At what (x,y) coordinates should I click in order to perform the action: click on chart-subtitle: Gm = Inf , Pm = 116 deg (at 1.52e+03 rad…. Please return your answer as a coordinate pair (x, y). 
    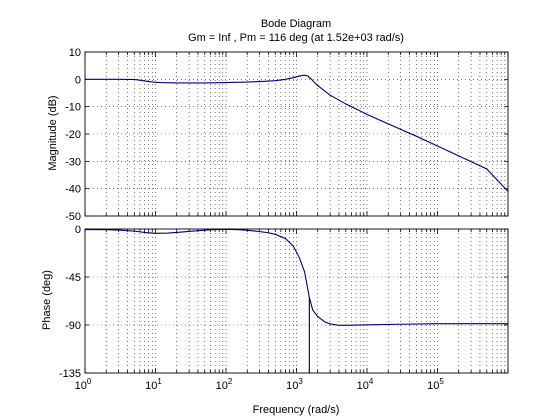
    Looking at the image, I should click on (296, 38).